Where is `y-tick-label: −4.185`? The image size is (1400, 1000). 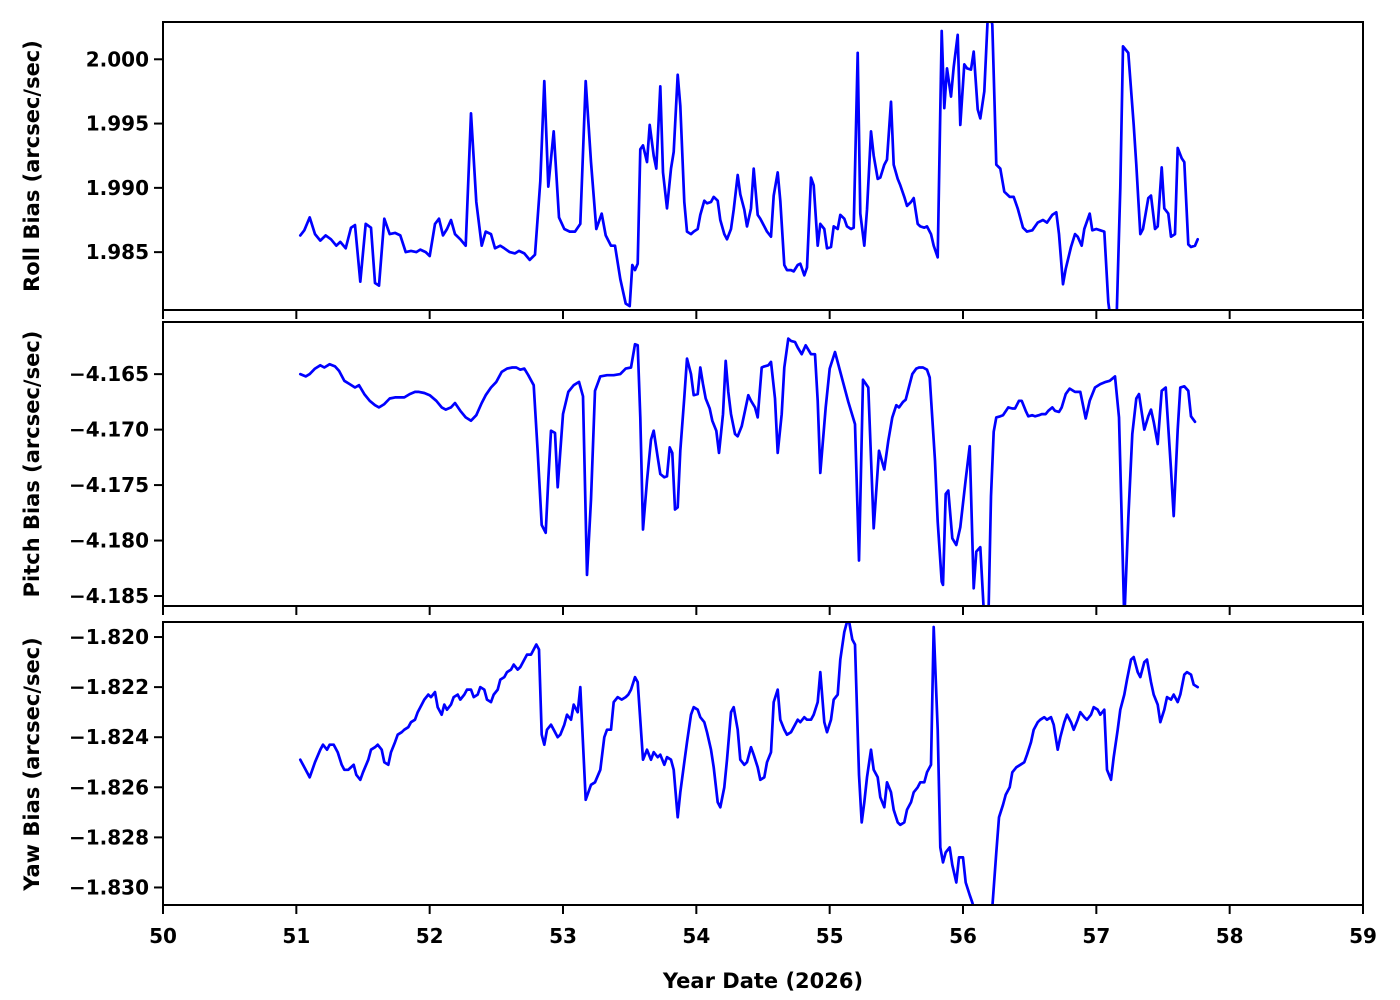 y-tick-label: −4.185 is located at coordinates (109, 596).